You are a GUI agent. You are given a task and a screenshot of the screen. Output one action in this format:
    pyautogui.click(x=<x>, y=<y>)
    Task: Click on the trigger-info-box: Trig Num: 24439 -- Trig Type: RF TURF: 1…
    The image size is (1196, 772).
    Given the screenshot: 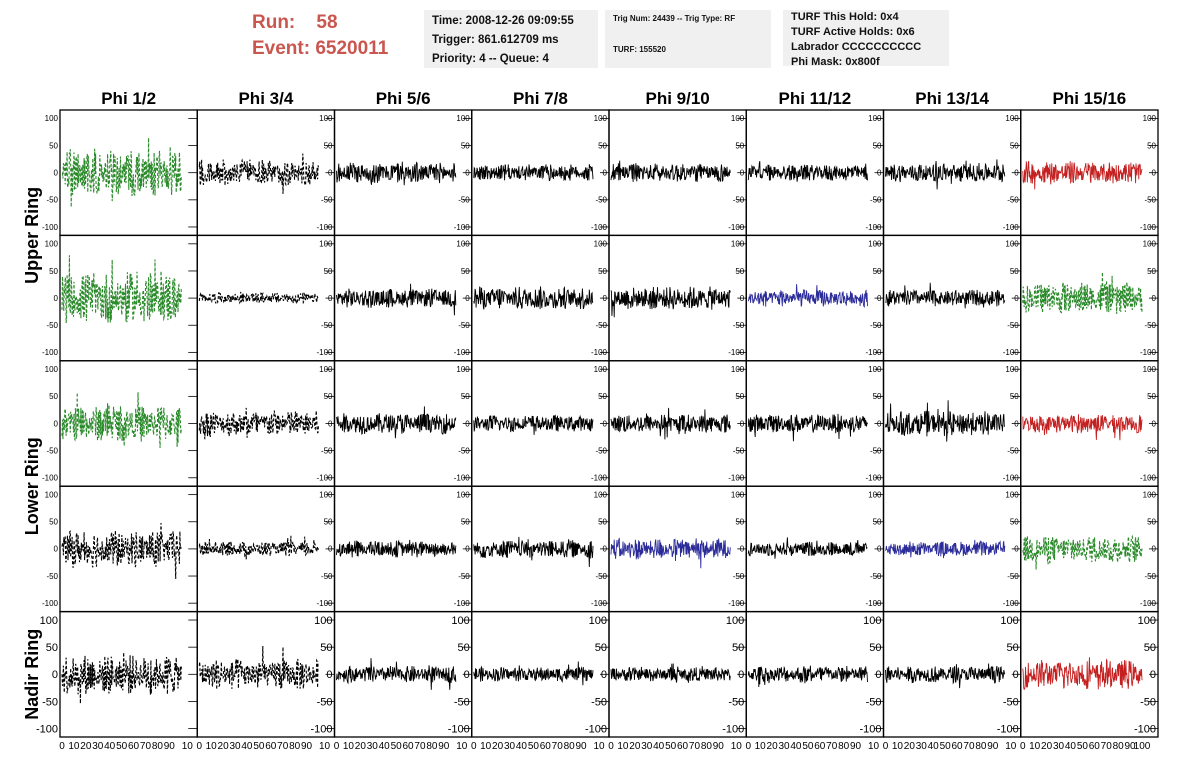 What is the action you would take?
    pyautogui.click(x=688, y=39)
    